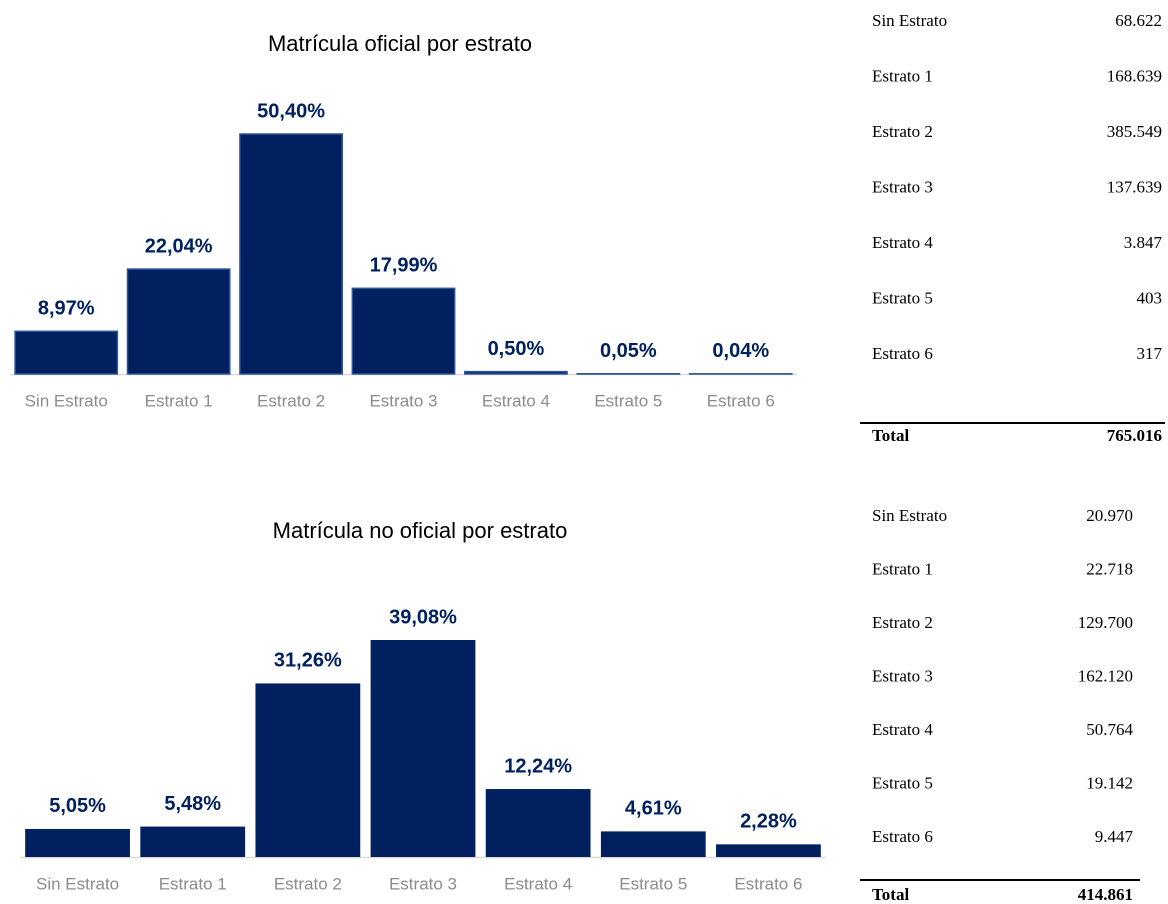 The width and height of the screenshot is (1168, 904). What do you see at coordinates (66, 309) in the screenshot?
I see `data-label: 8,97%` at bounding box center [66, 309].